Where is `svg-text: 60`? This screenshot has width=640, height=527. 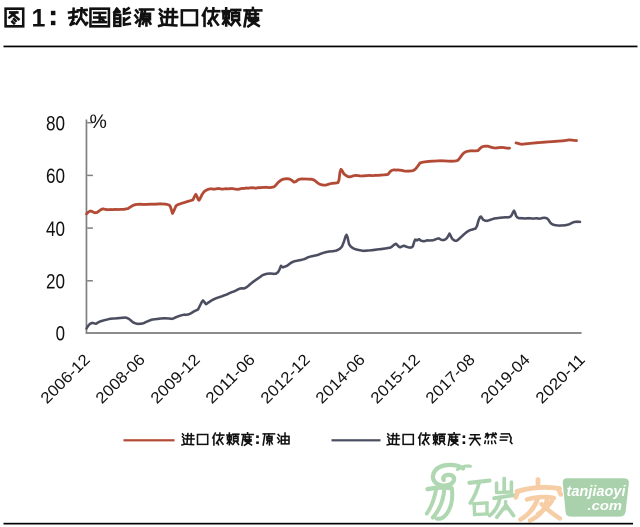 svg-text: 60 is located at coordinates (55, 176).